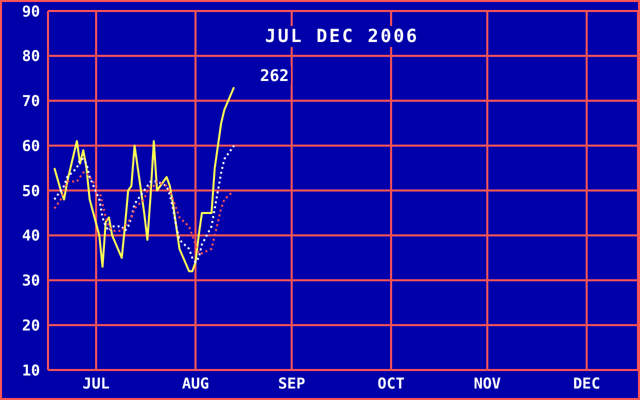 This screenshot has width=640, height=400. What do you see at coordinates (96, 383) in the screenshot?
I see `x-tick-label: JUL` at bounding box center [96, 383].